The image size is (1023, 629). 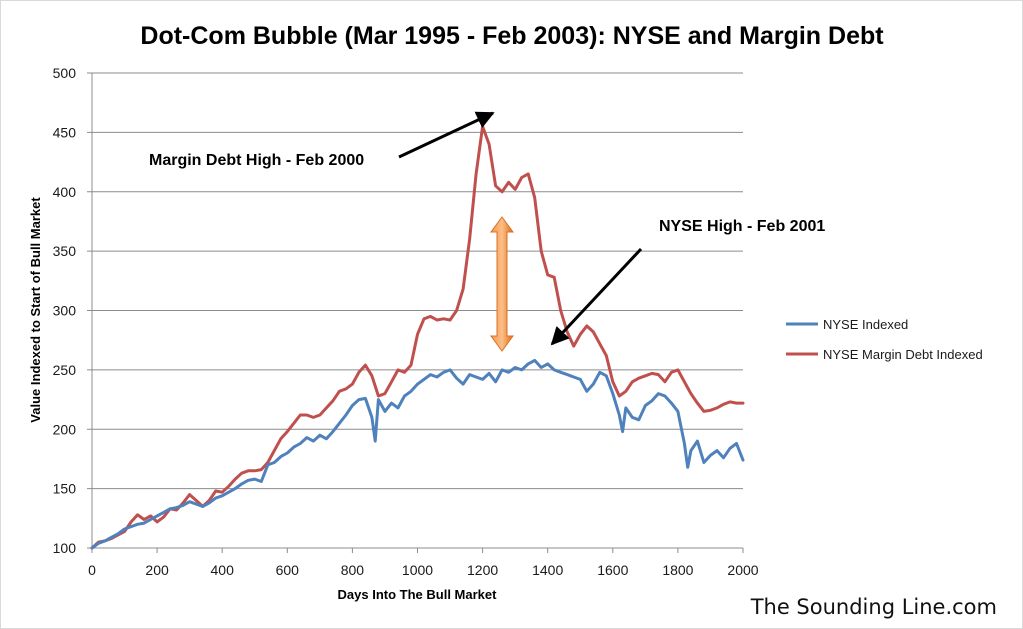 I want to click on legend-label-margin-debt: NYSE Margin Debt Indexed, so click(x=903, y=354).